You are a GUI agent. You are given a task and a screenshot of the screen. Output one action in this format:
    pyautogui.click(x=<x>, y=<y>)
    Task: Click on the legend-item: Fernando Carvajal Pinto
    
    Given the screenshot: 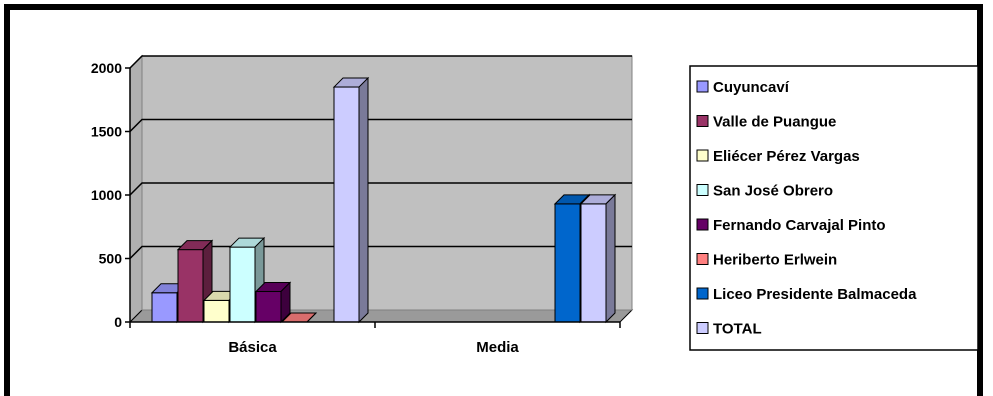 What is the action you would take?
    pyautogui.click(x=791, y=225)
    